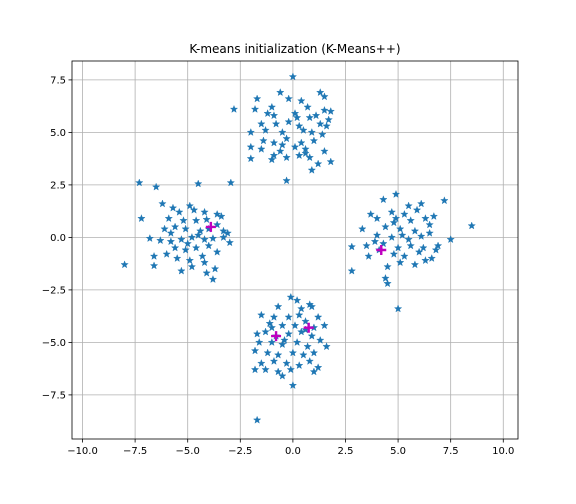  I want to click on x-tick-label: 7.5, so click(451, 451).